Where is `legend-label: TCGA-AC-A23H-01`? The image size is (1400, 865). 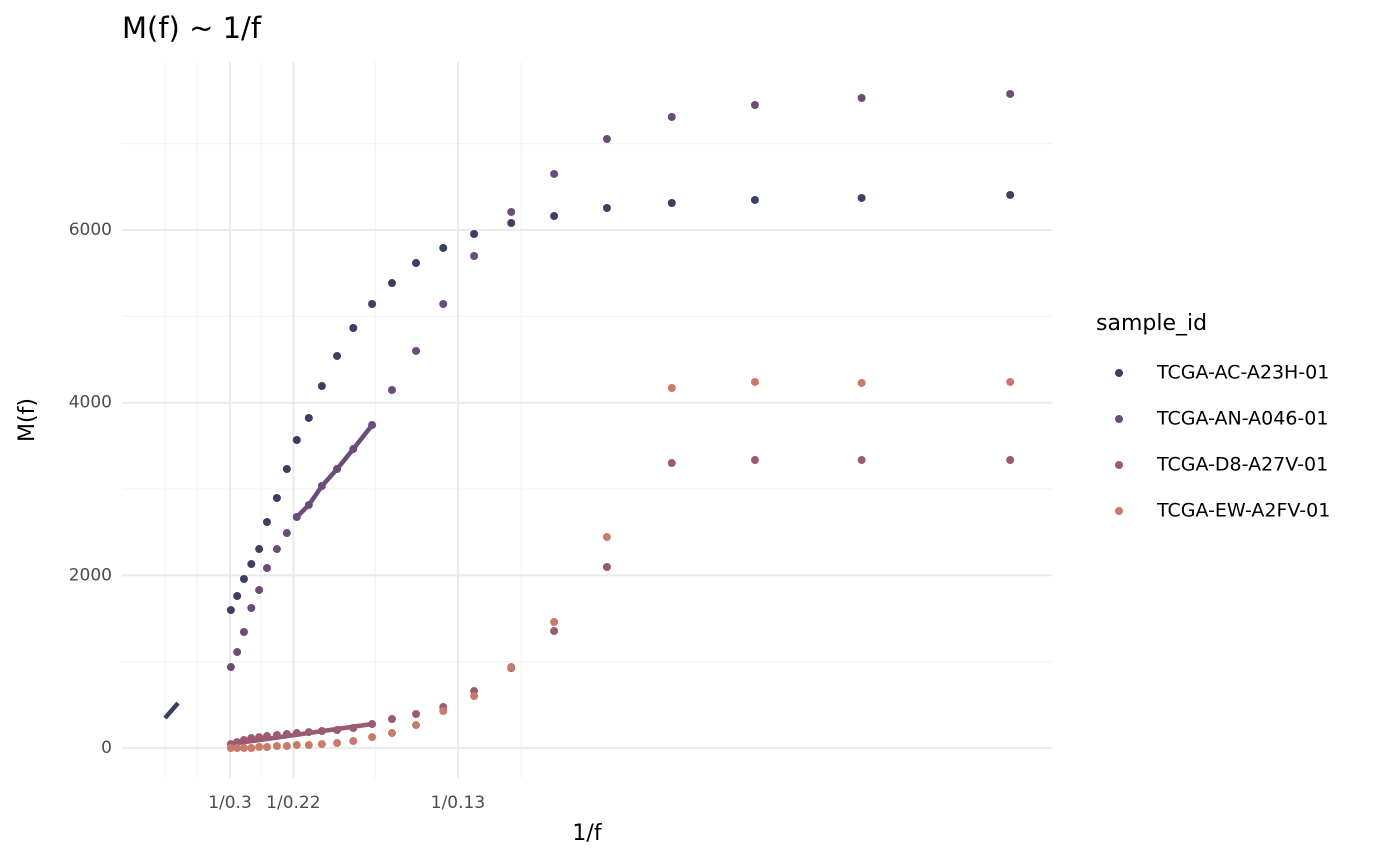 legend-label: TCGA-AC-A23H-01 is located at coordinates (1242, 373).